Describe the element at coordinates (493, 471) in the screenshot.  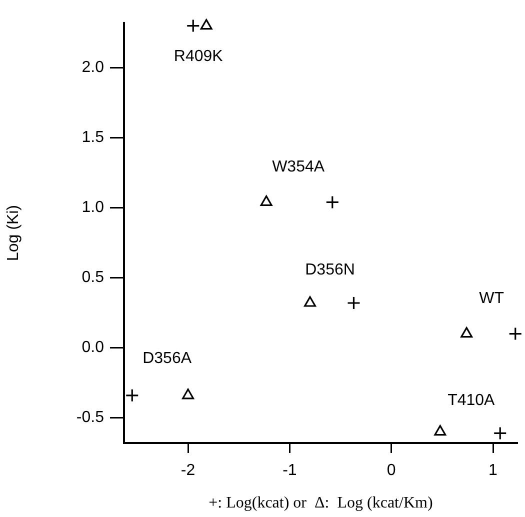
I see `x-tick-label: 1` at that location.